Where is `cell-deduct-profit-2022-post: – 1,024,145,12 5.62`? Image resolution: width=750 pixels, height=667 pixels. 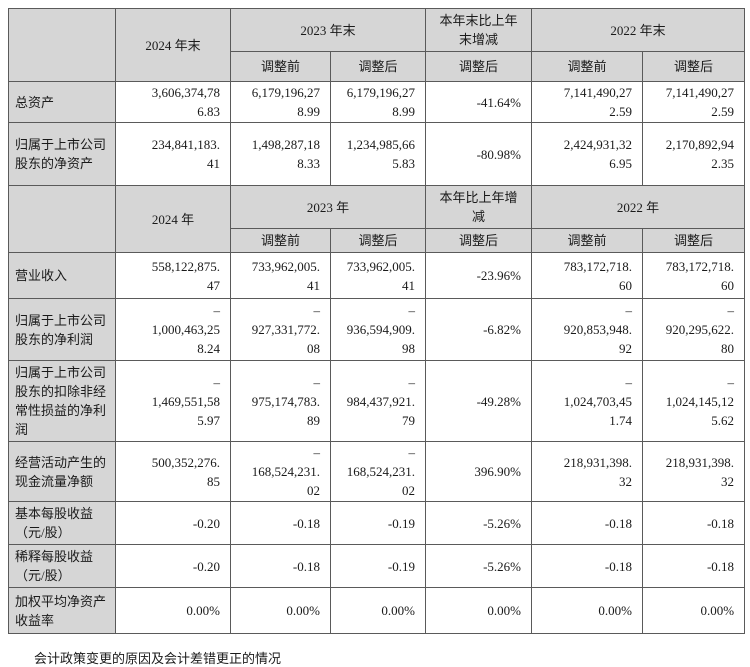 cell-deduct-profit-2022-post: – 1,024,145,12 5.62 is located at coordinates (694, 401).